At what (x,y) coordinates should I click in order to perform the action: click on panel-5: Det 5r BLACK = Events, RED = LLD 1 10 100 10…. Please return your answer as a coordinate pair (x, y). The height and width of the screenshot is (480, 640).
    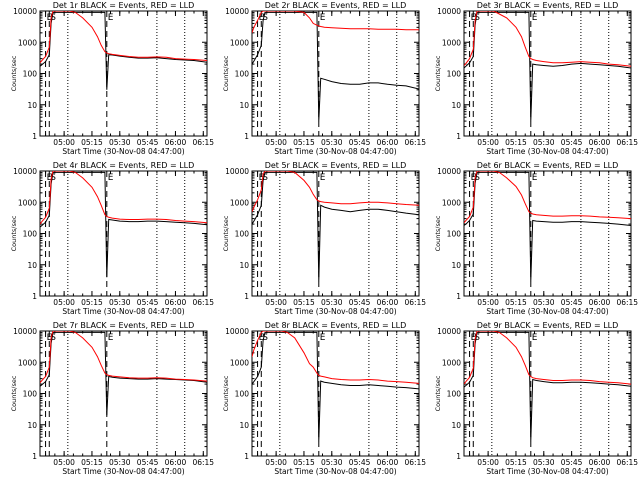
    Looking at the image, I should click on (324, 238).